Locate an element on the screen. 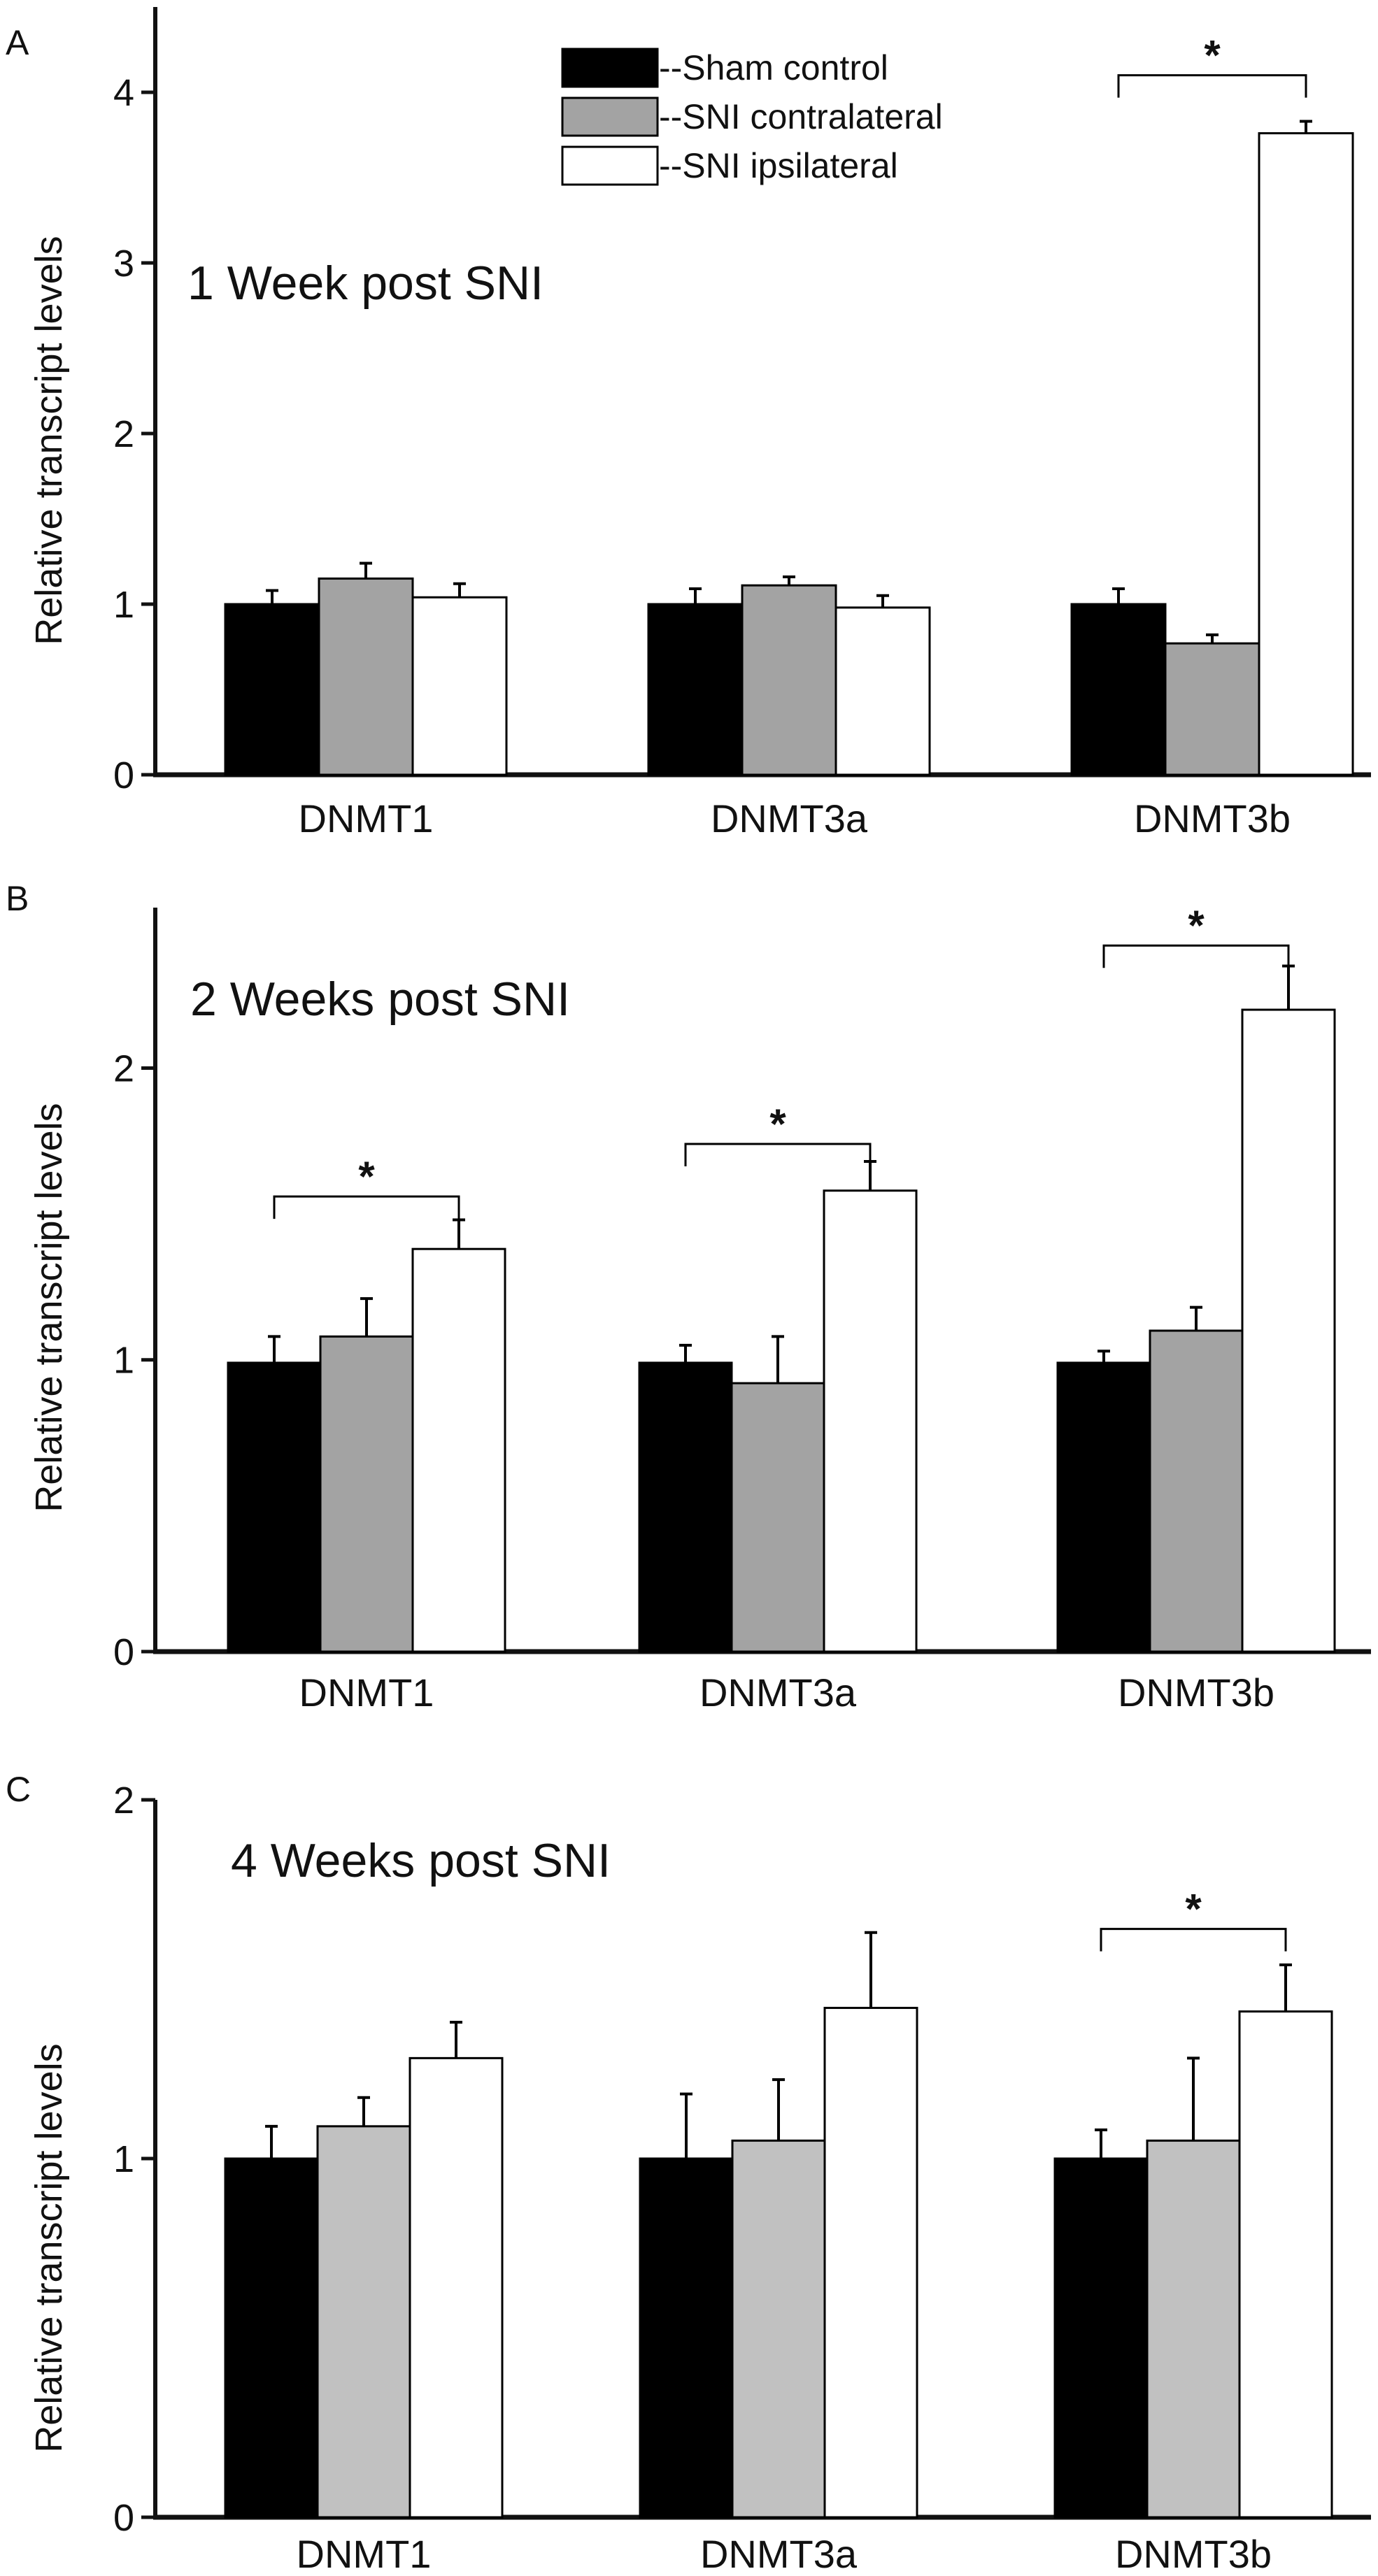 The width and height of the screenshot is (1378, 2576). bar-b-dnmt3a-ipsilateral is located at coordinates (870, 1421).